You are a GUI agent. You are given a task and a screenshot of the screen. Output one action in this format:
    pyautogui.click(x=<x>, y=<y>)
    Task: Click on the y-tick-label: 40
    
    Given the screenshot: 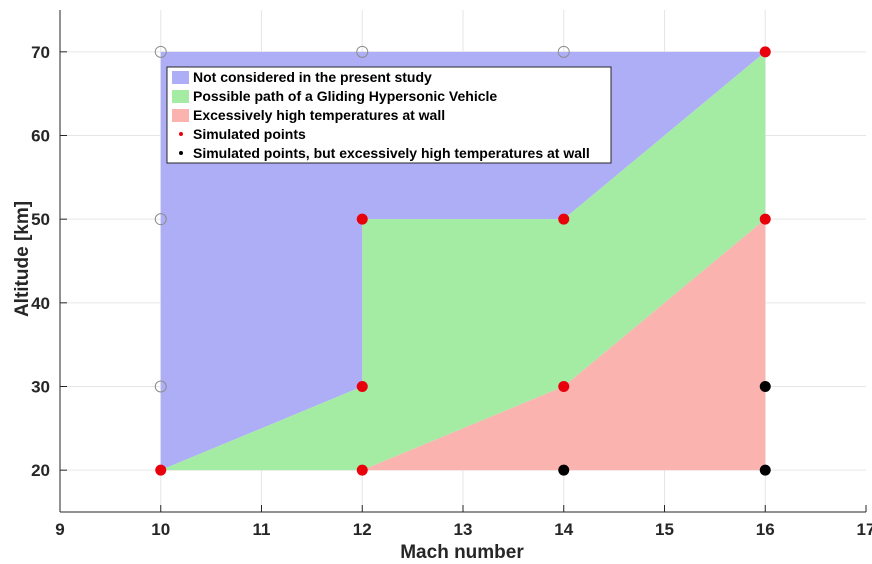 What is the action you would take?
    pyautogui.click(x=40, y=303)
    